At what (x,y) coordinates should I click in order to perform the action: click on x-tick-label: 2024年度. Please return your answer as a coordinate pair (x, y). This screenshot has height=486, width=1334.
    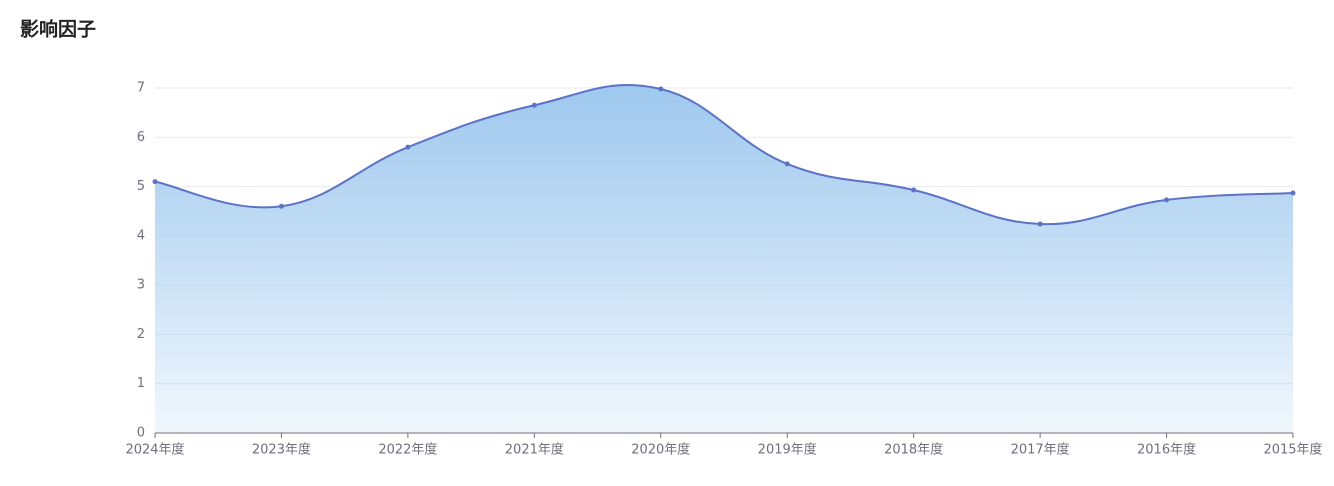
    Looking at the image, I should click on (154, 450).